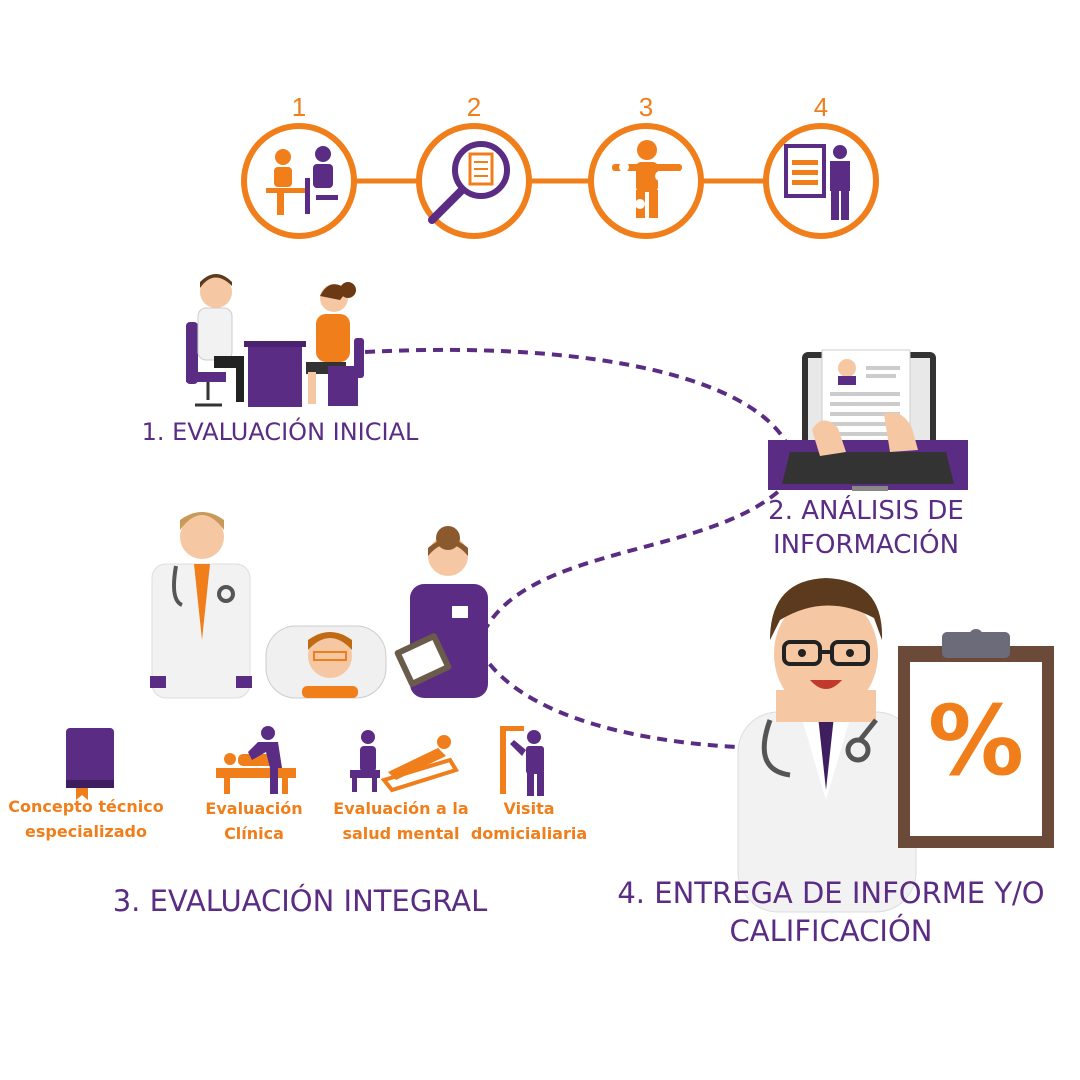  Describe the element at coordinates (86, 806) in the screenshot. I see `service-technical-concept-line1: Concepto técnico` at that location.